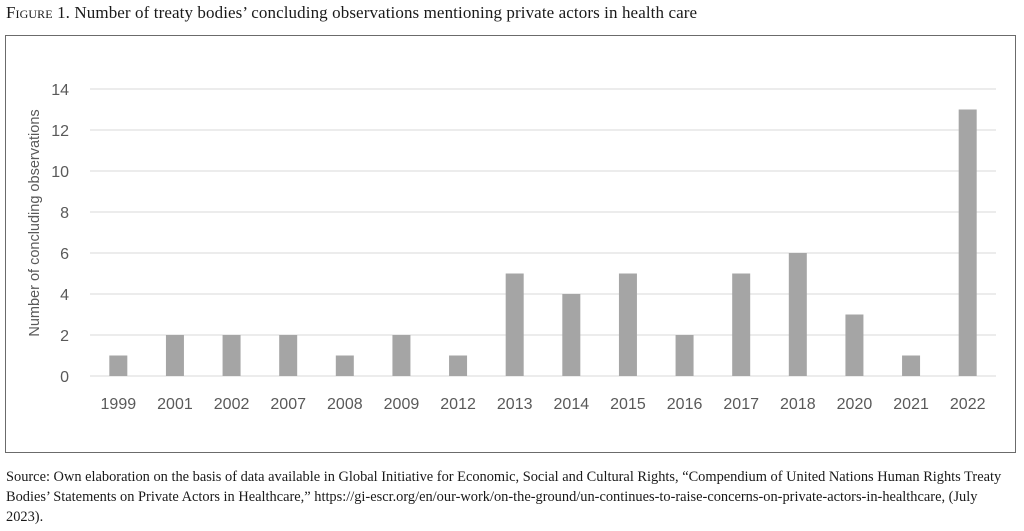 The height and width of the screenshot is (531, 1024). What do you see at coordinates (798, 404) in the screenshot?
I see `x-tick-label: 2018` at bounding box center [798, 404].